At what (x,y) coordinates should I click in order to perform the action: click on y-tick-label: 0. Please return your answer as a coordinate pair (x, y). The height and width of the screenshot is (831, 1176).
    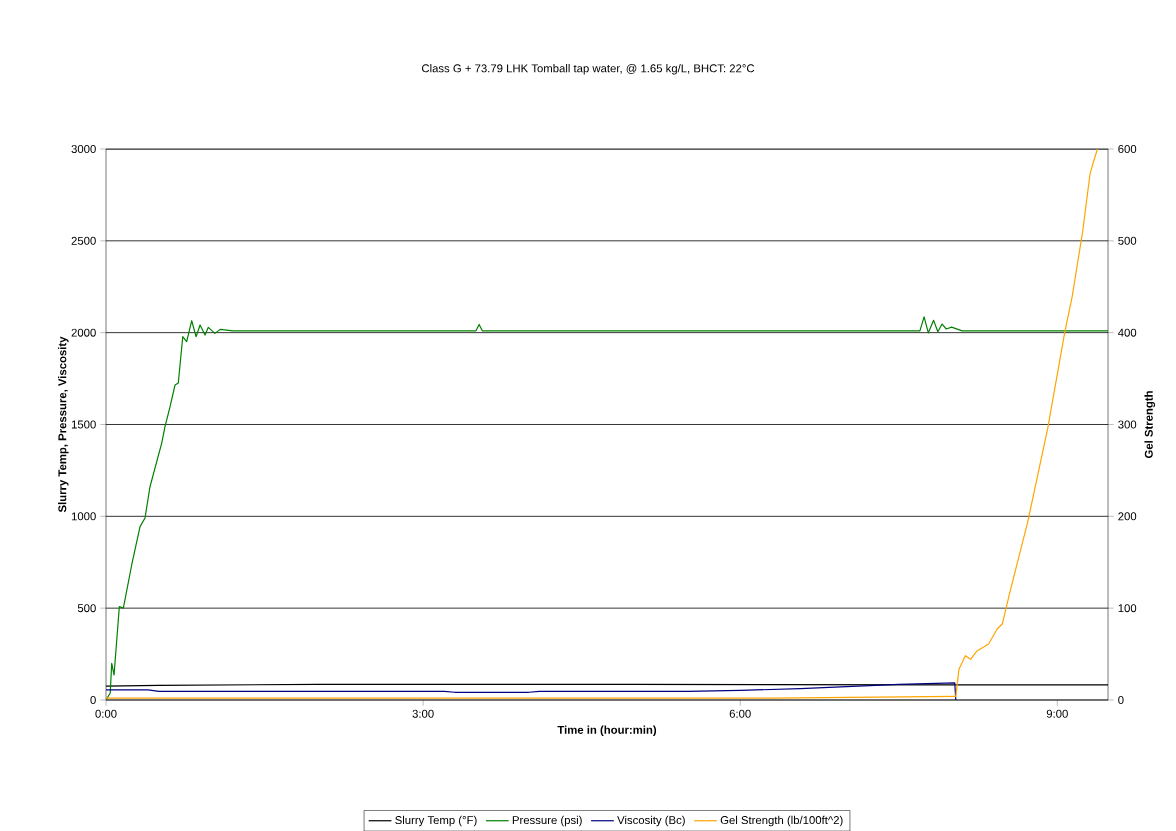
    Looking at the image, I should click on (93, 699).